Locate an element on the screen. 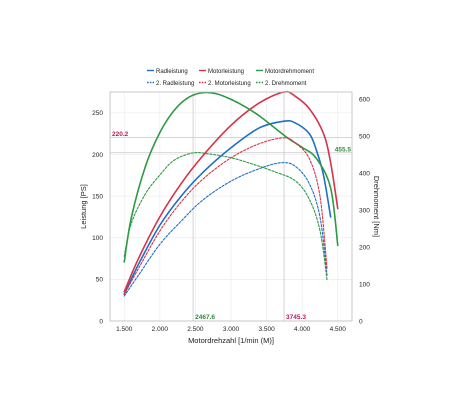  x-tick-label: 2.000 is located at coordinates (160, 329).